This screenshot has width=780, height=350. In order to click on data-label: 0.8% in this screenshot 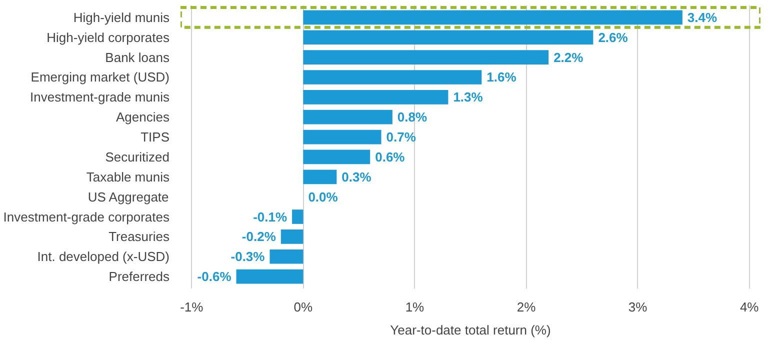, I will do `click(412, 117)`.